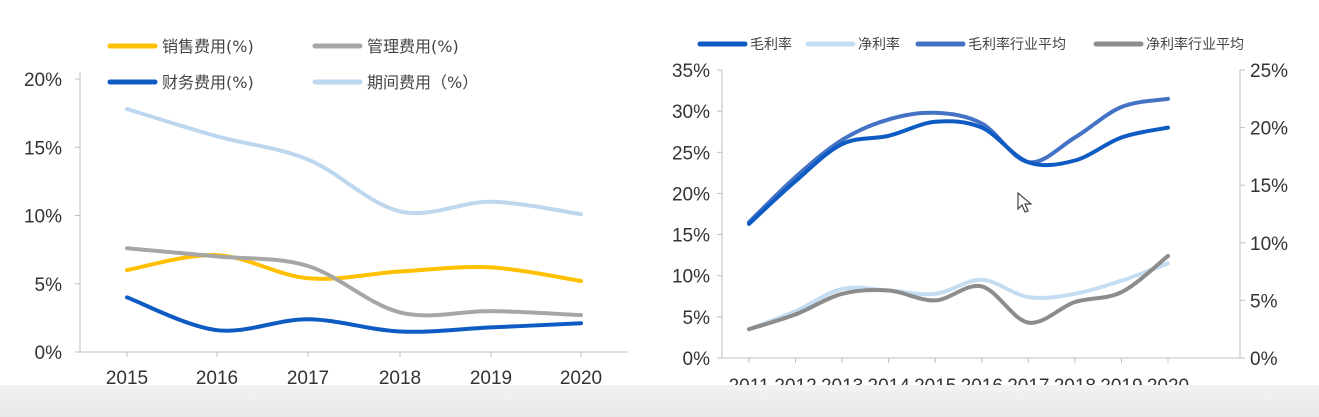 This screenshot has width=1319, height=417. I want to click on y2-tick-label: 5%, so click(1264, 301).